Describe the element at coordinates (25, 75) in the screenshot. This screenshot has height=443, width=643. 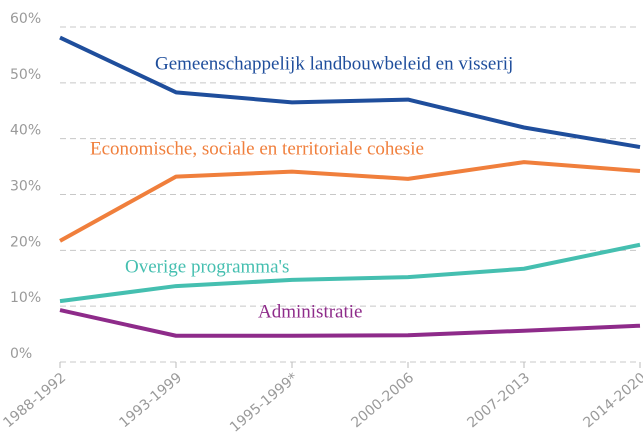
I see `y-tick-label: 50%` at that location.